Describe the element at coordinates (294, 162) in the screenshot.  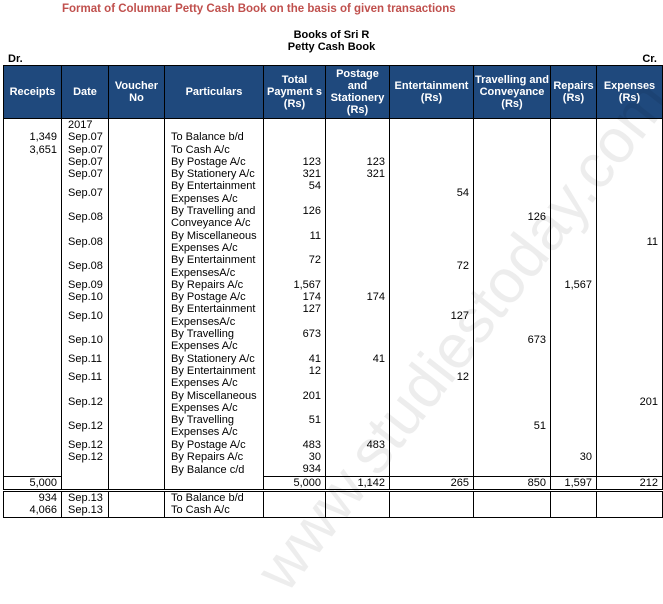
I see `cell-total-payments: 123` at that location.